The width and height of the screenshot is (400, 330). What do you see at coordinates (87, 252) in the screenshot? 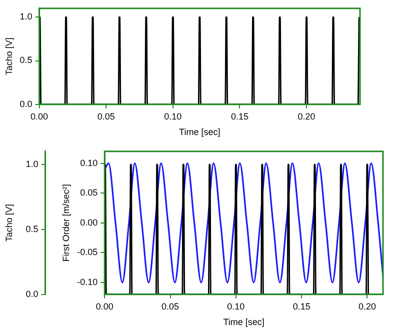
I see `y2-tick-label: -0.05` at bounding box center [87, 252].